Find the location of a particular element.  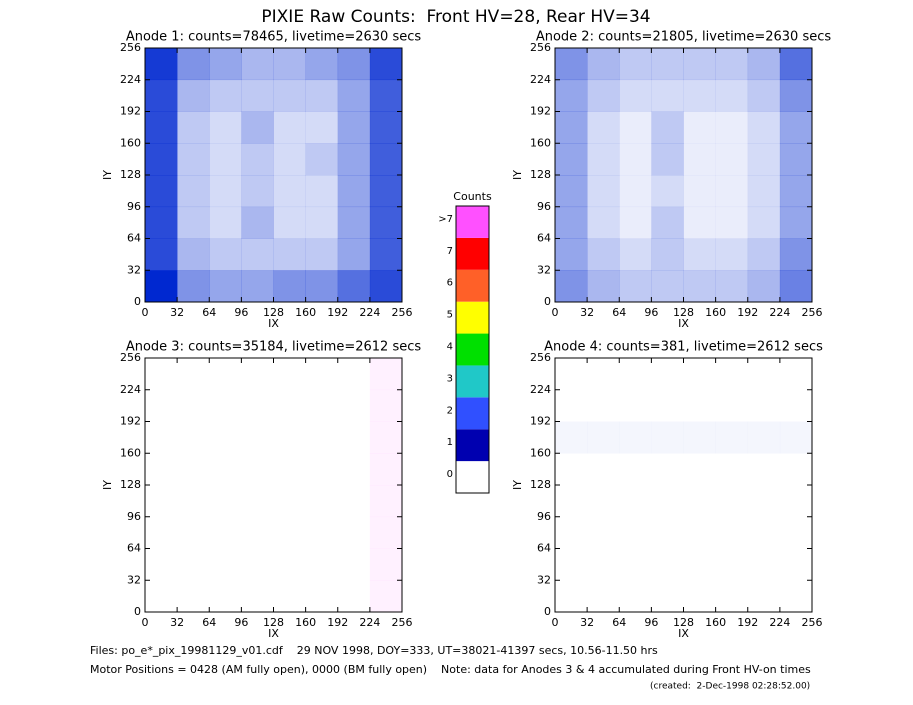

y-tick-label: 160 is located at coordinates (130, 142).